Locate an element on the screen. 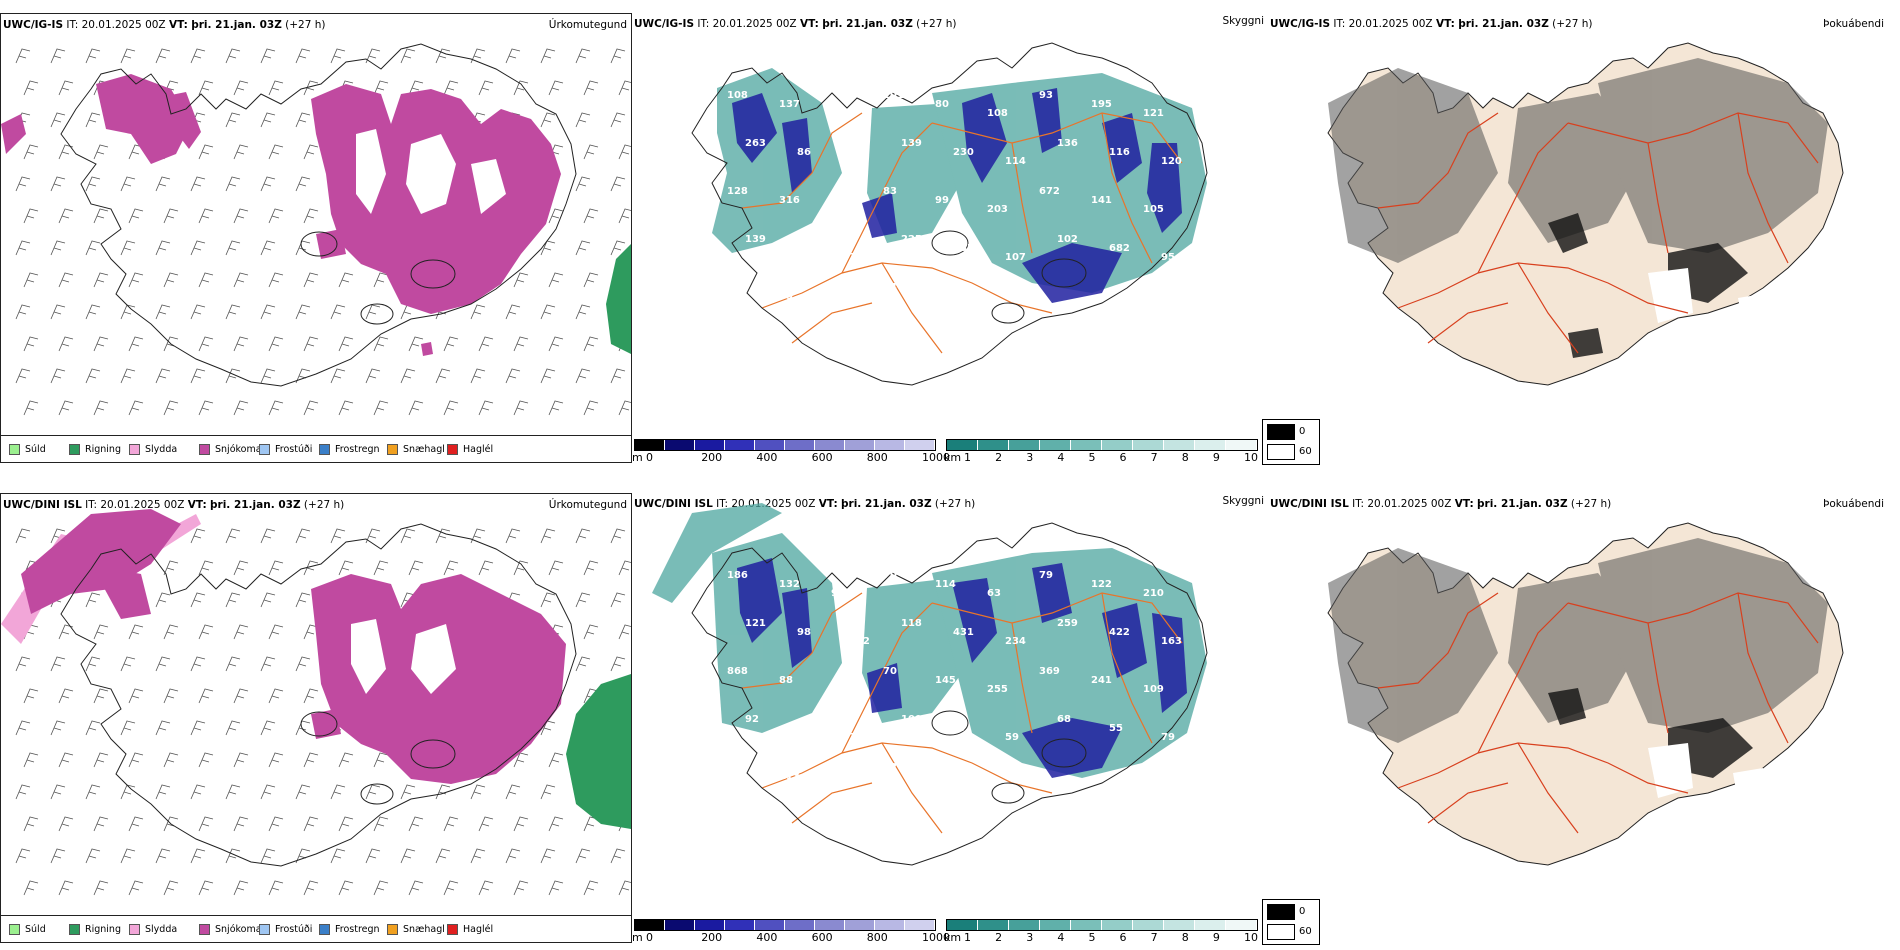 Image resolution: width=1900 pixels, height=950 pixels. ceiling-value-label: 136 is located at coordinates (1067, 143).